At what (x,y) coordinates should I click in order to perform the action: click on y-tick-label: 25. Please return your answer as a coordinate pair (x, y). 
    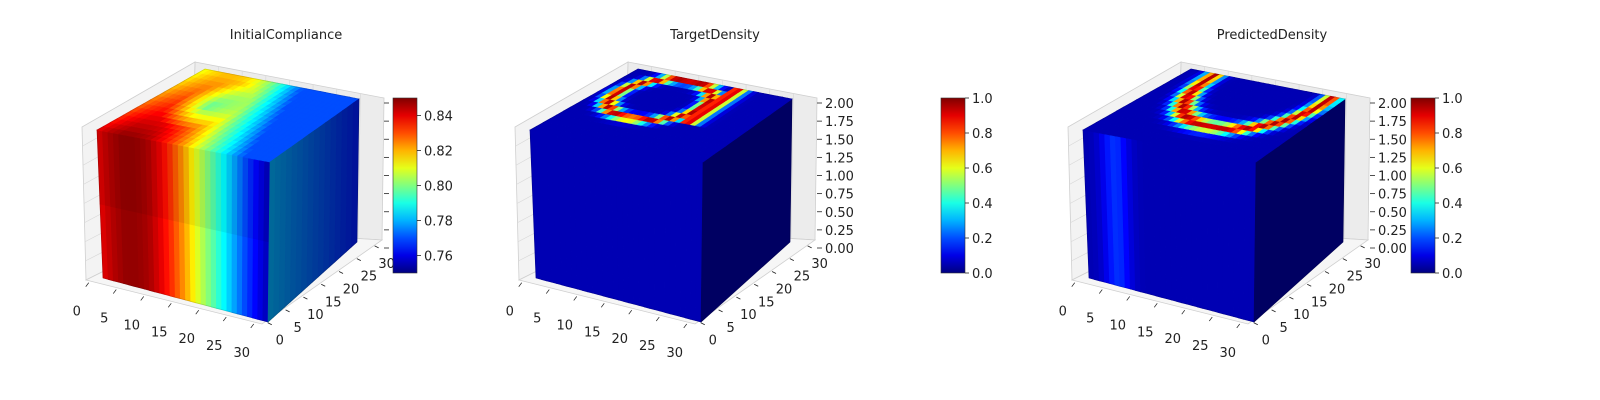
    Looking at the image, I should click on (369, 277).